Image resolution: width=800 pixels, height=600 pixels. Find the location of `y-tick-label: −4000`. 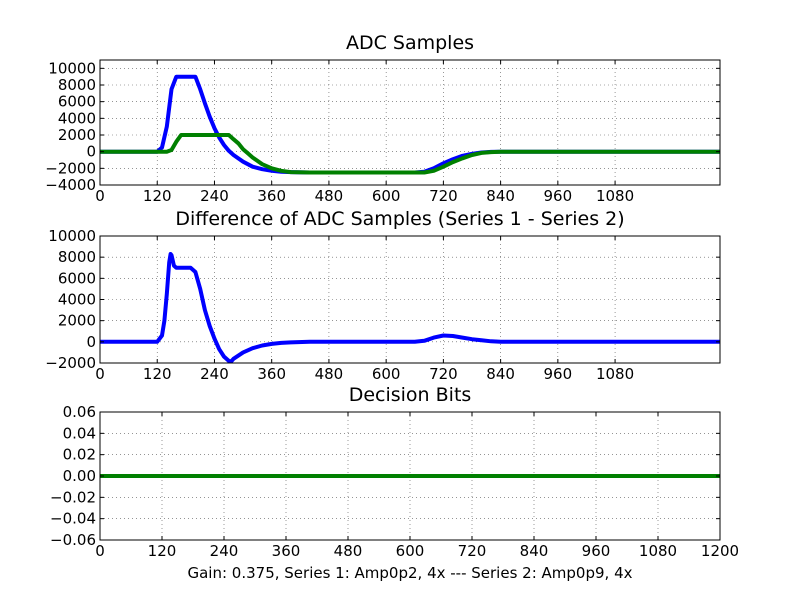

y-tick-label: −4000 is located at coordinates (70, 185).